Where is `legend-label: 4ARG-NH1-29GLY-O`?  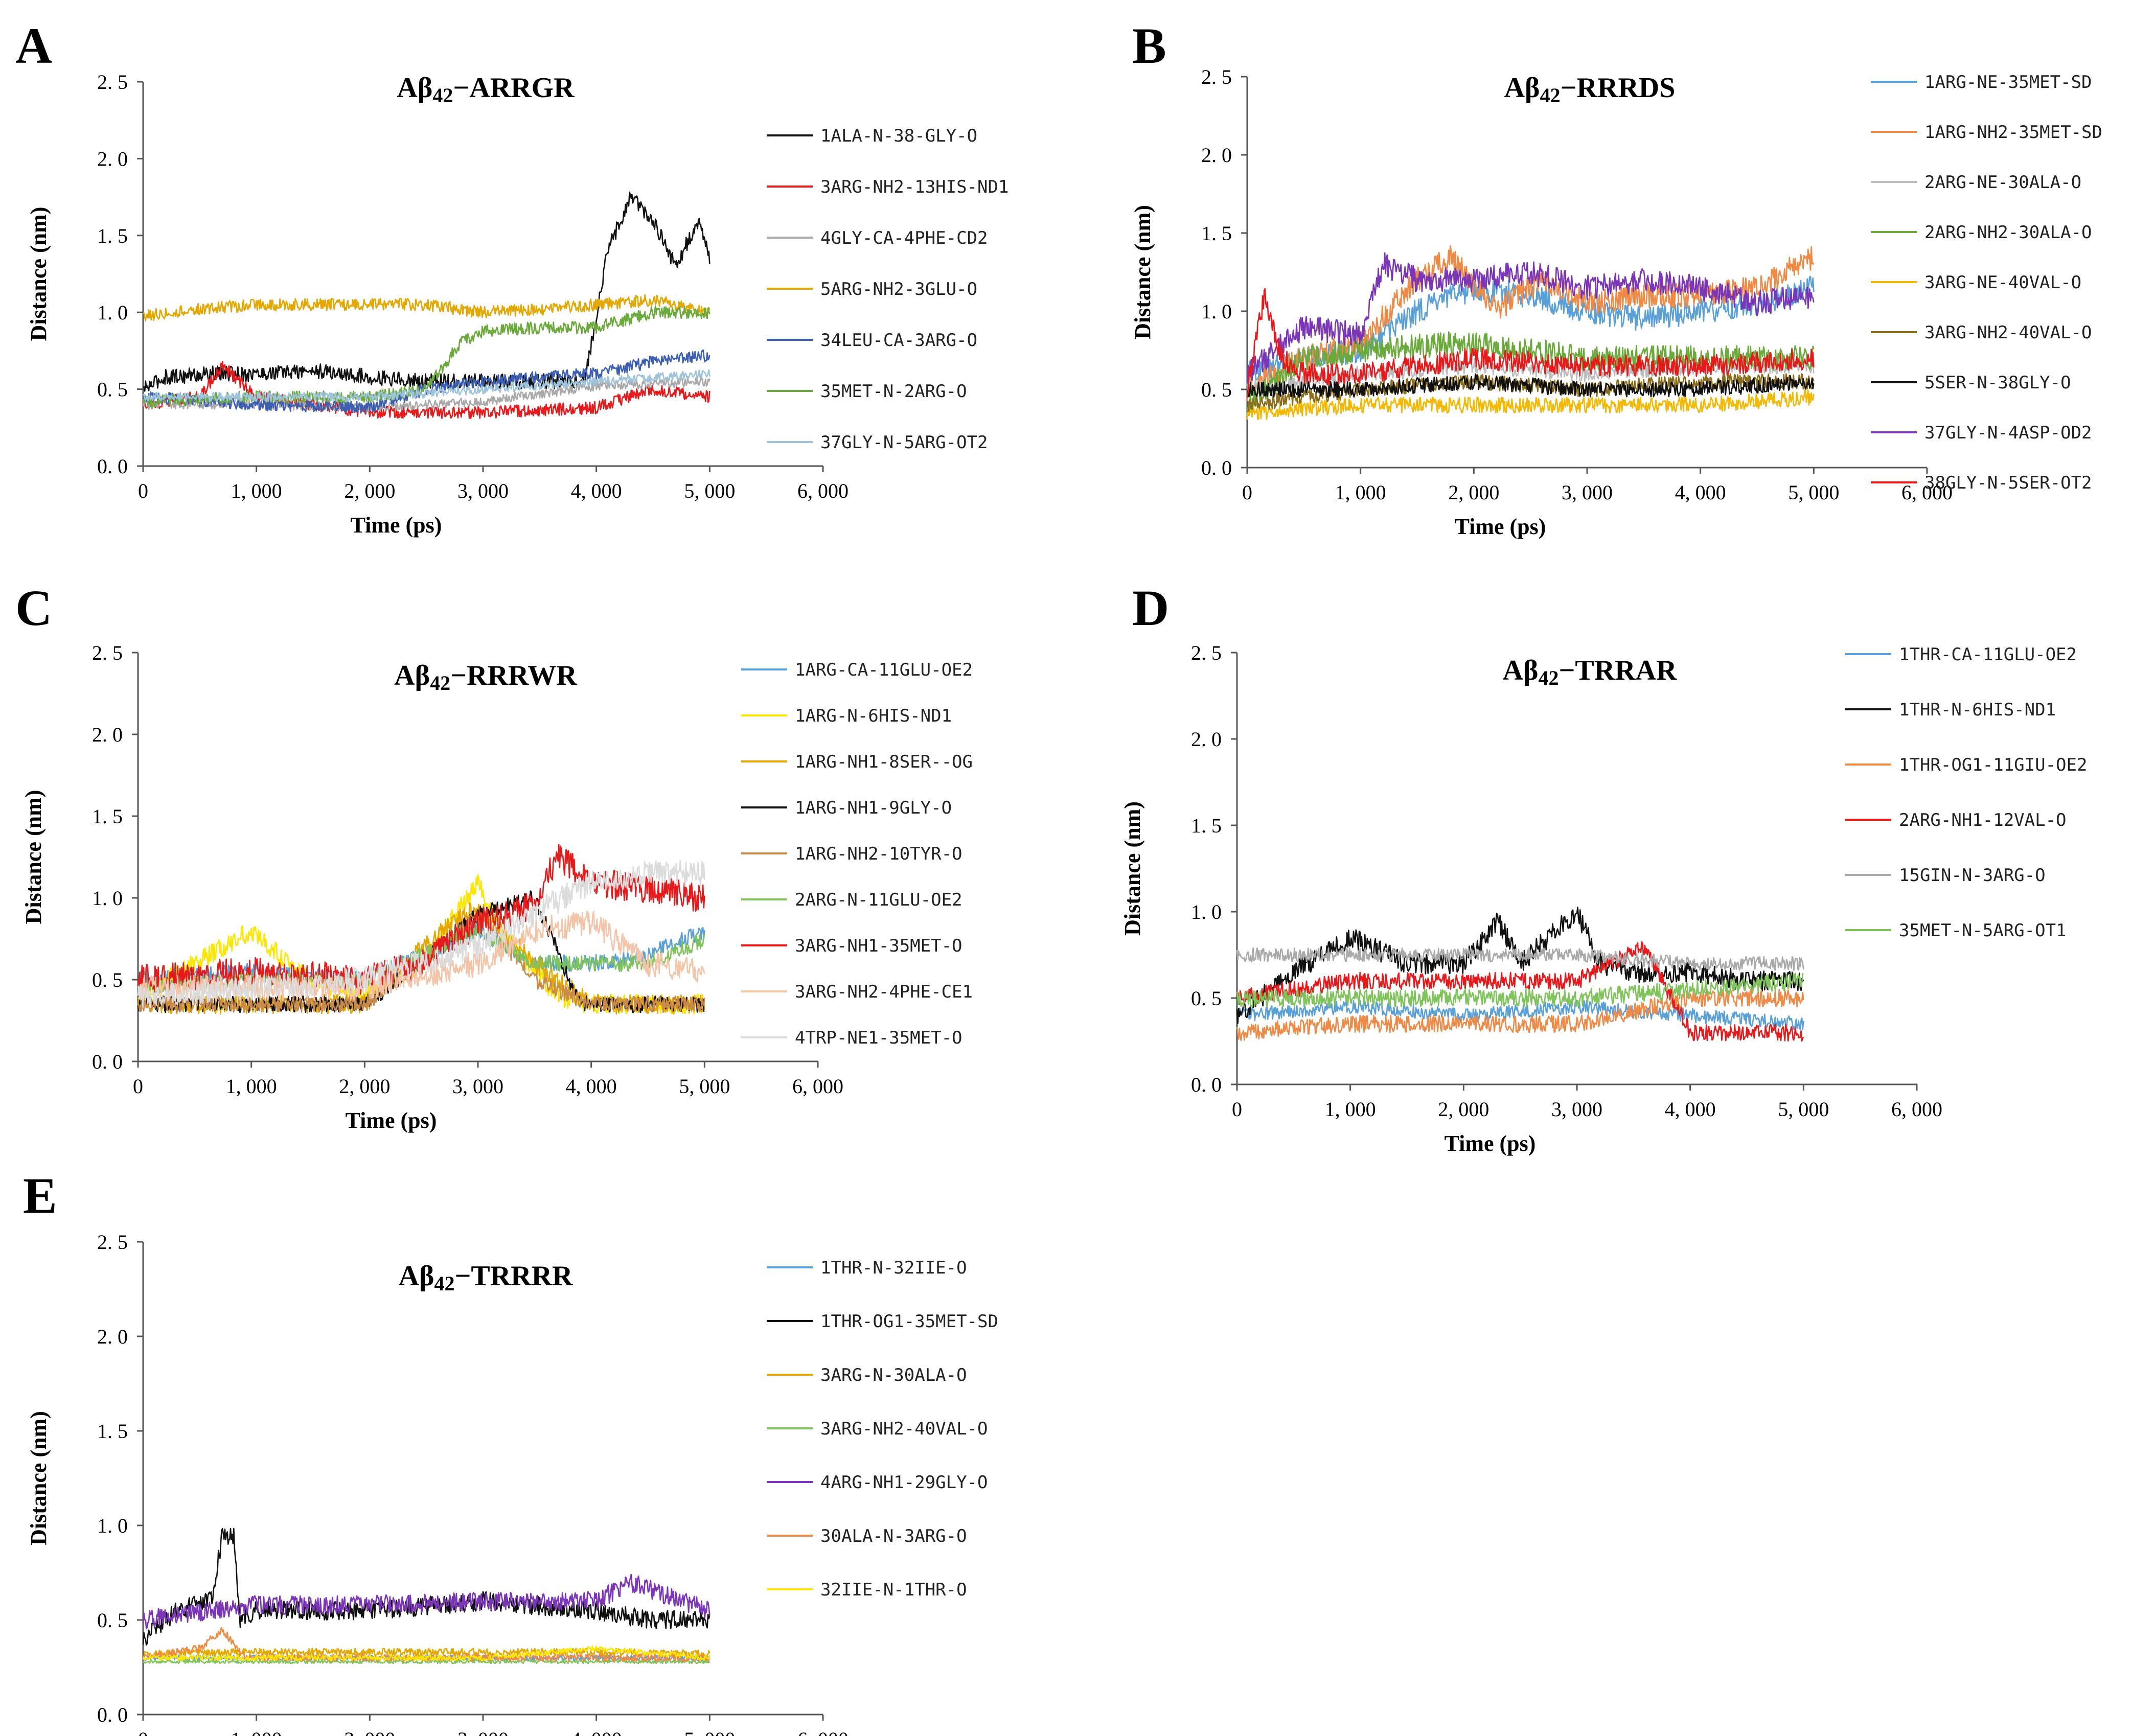 legend-label: 4ARG-NH1-29GLY-O is located at coordinates (904, 1482).